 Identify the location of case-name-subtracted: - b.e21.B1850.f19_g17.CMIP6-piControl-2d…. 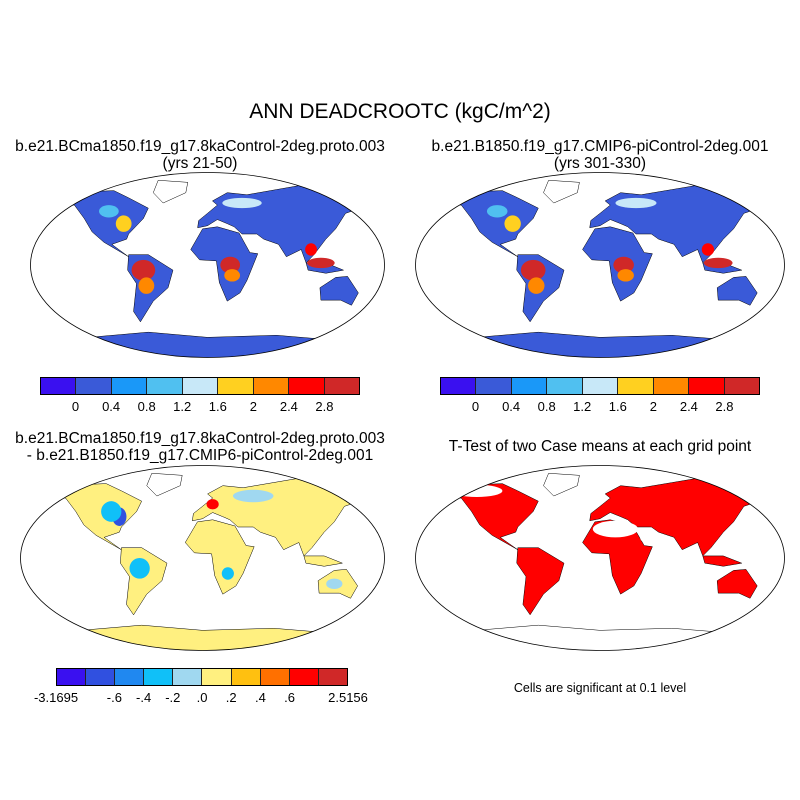
(200, 455).